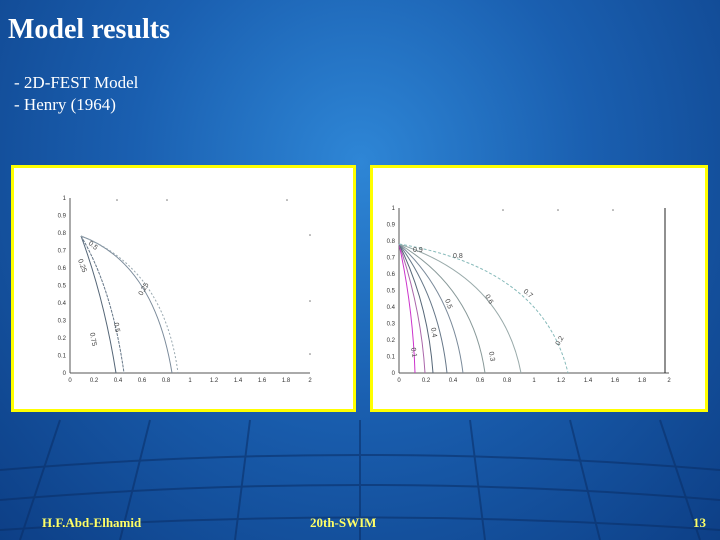 The width and height of the screenshot is (720, 540). What do you see at coordinates (560, 341) in the screenshot?
I see `contour-label: 0.2` at bounding box center [560, 341].